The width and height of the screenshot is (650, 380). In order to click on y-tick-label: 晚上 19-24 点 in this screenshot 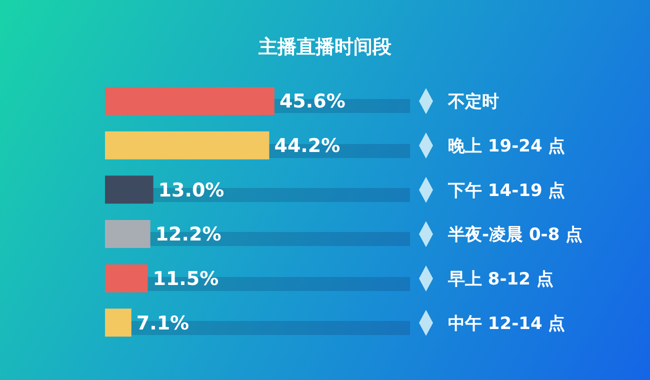, I will do `click(507, 146)`.